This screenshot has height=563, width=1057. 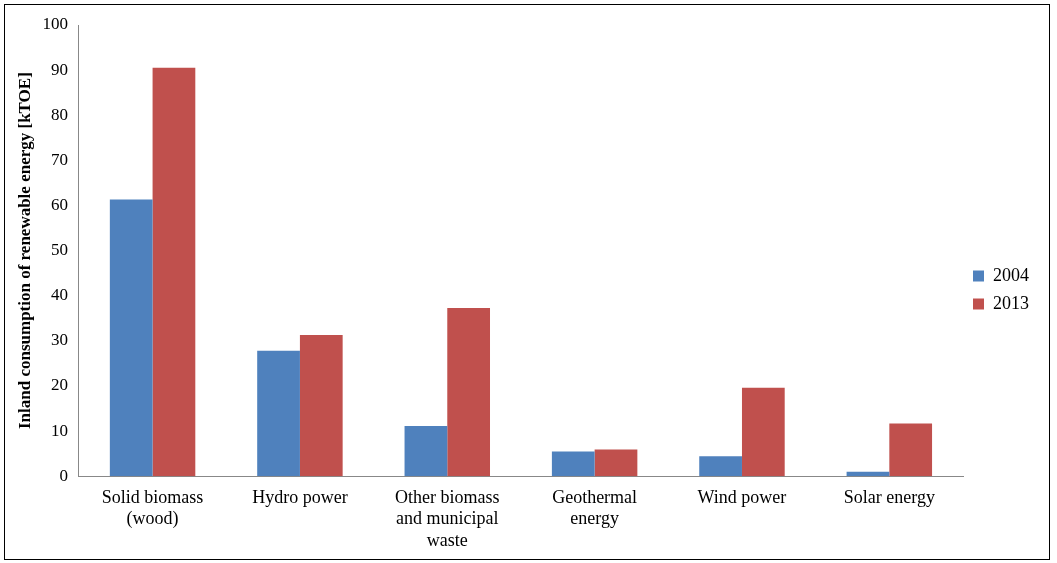 I want to click on y-tick-label: 0, so click(x=63, y=475).